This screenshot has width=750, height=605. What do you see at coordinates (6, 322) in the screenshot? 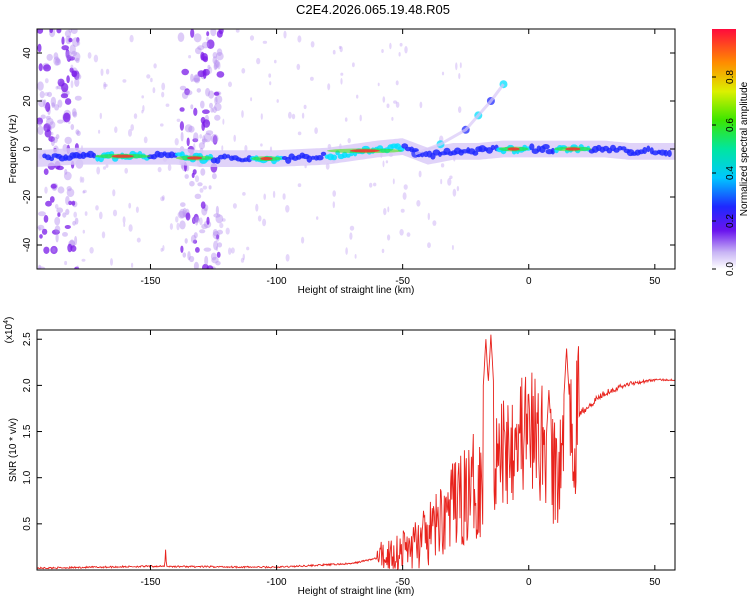
I see `snr-scale-exponent: 4` at bounding box center [6, 322].